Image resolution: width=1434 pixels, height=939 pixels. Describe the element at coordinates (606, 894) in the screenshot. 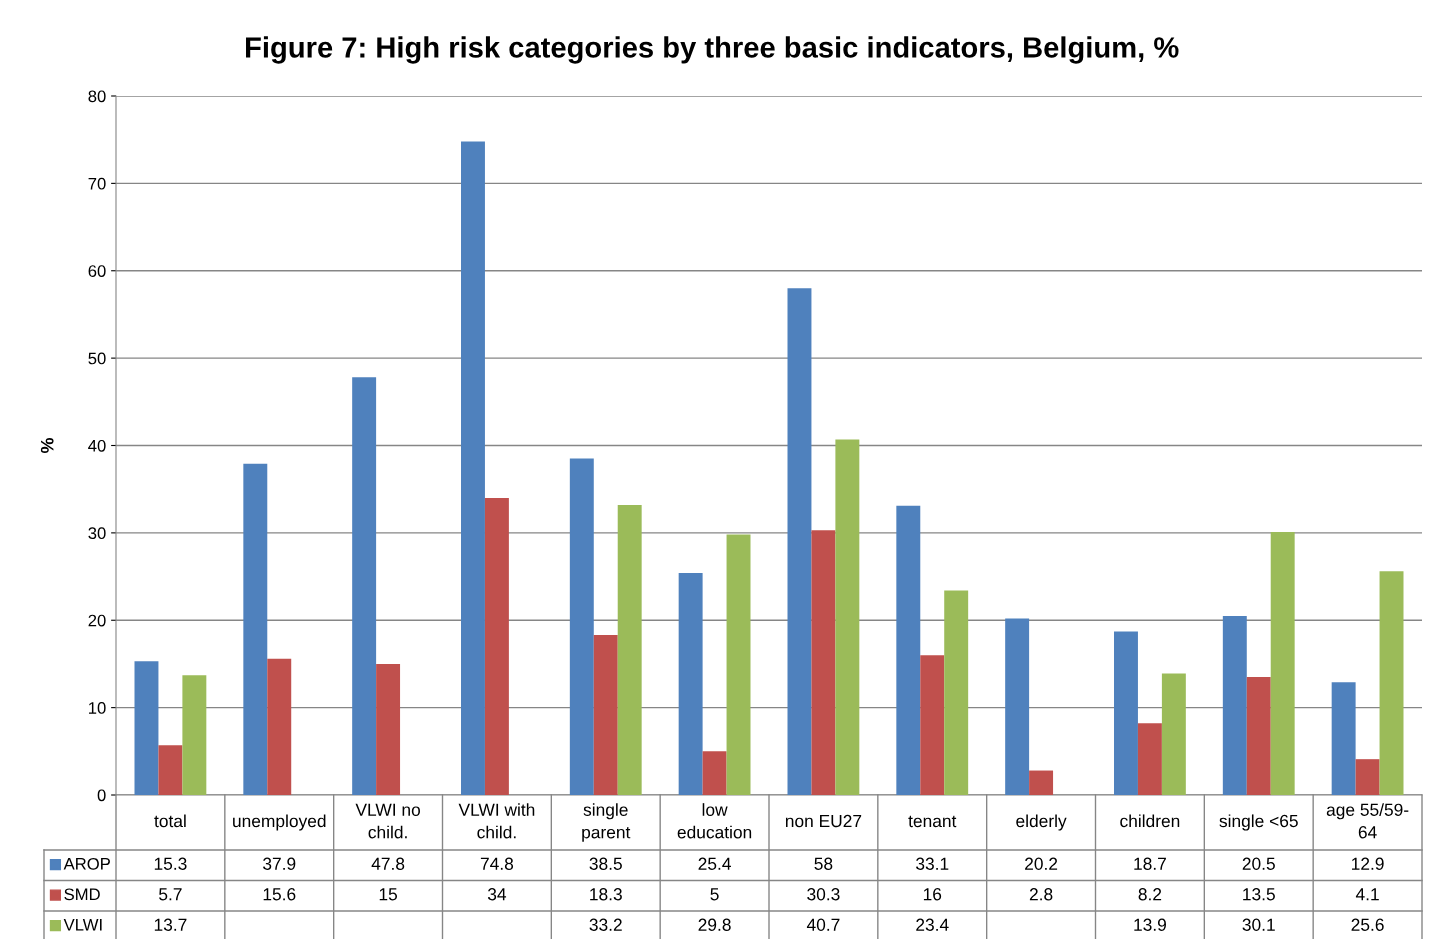

I see `data-label: 18.3` at that location.